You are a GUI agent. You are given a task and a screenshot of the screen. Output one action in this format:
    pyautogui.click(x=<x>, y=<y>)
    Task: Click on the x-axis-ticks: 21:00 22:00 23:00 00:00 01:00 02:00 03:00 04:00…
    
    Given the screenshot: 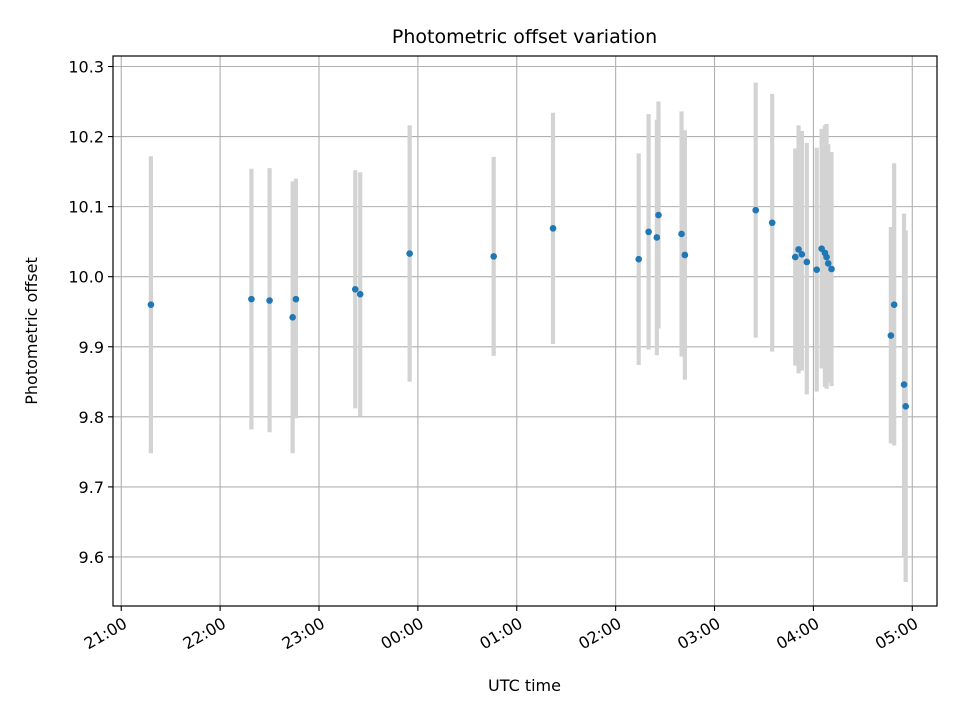 What is the action you would take?
    pyautogui.click(x=501, y=629)
    